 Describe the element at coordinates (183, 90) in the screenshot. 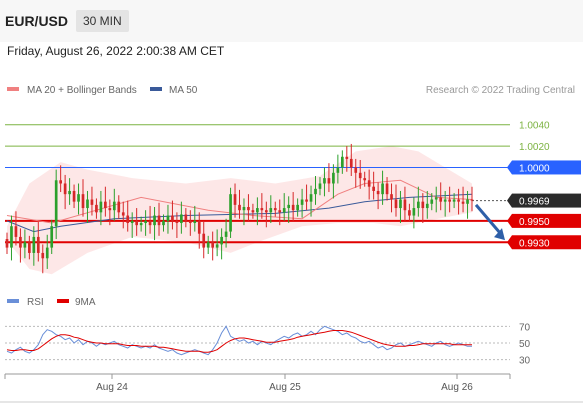

I see `ma50-legend-label: MA 50` at that location.